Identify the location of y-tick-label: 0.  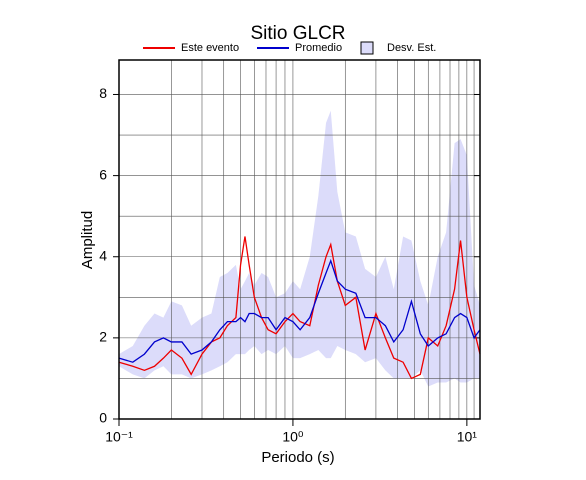
(103, 418).